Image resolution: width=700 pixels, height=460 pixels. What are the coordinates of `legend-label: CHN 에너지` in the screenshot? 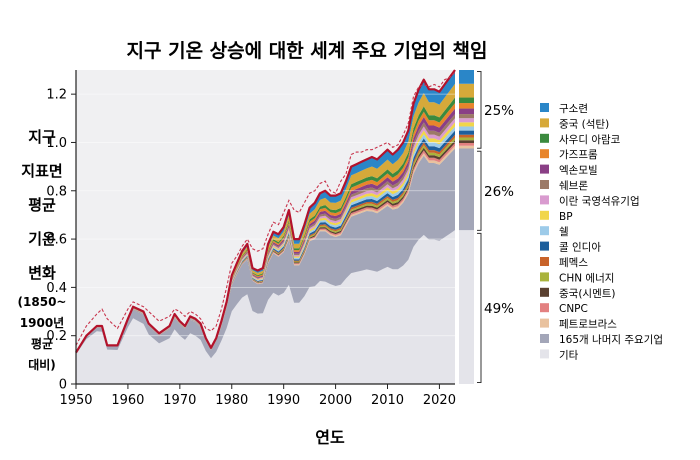 It's located at (586, 278).